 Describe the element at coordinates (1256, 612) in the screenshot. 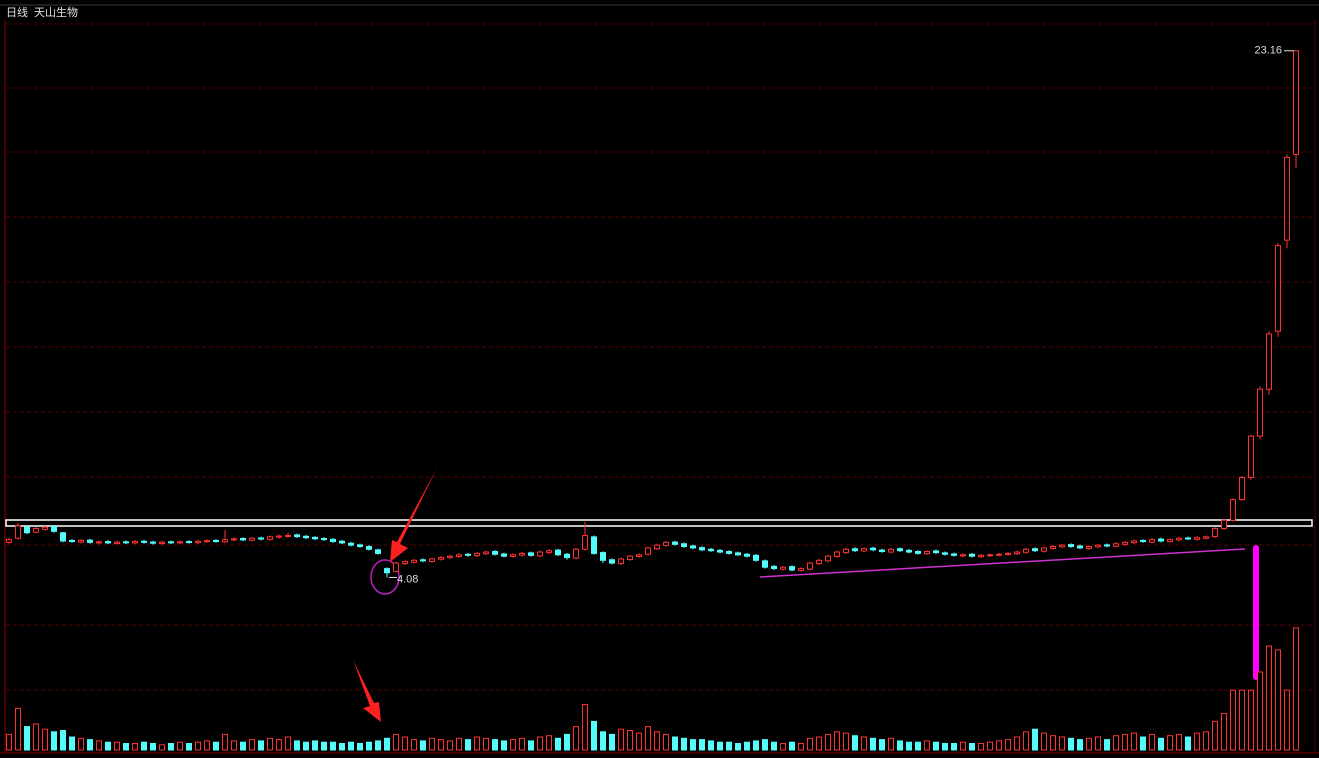

I see `indicator-bar` at that location.